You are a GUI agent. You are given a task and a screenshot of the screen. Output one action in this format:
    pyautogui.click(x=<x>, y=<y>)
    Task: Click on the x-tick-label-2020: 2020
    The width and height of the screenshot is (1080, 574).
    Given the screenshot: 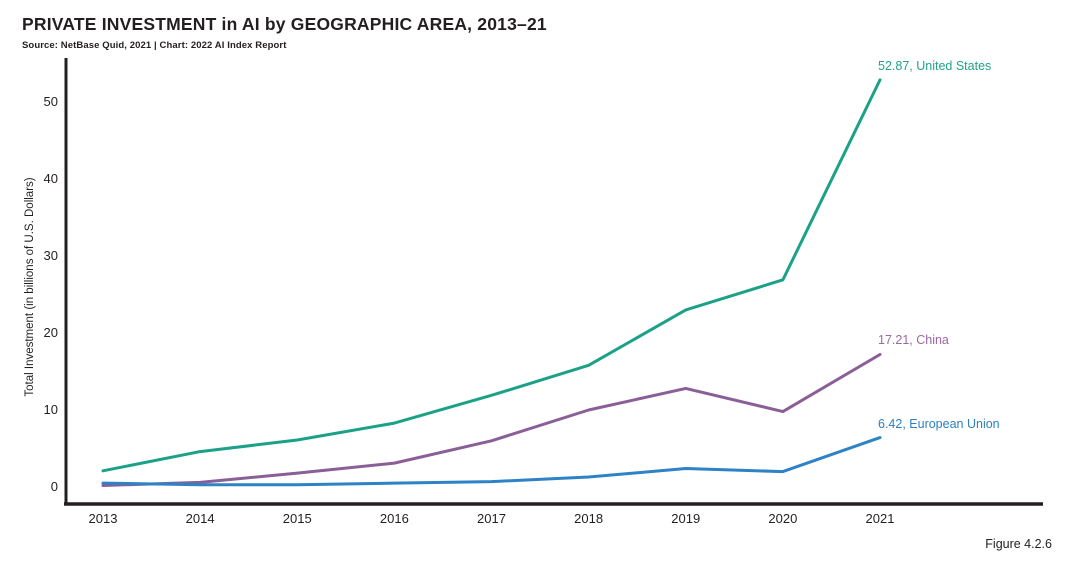 What is the action you would take?
    pyautogui.click(x=783, y=518)
    